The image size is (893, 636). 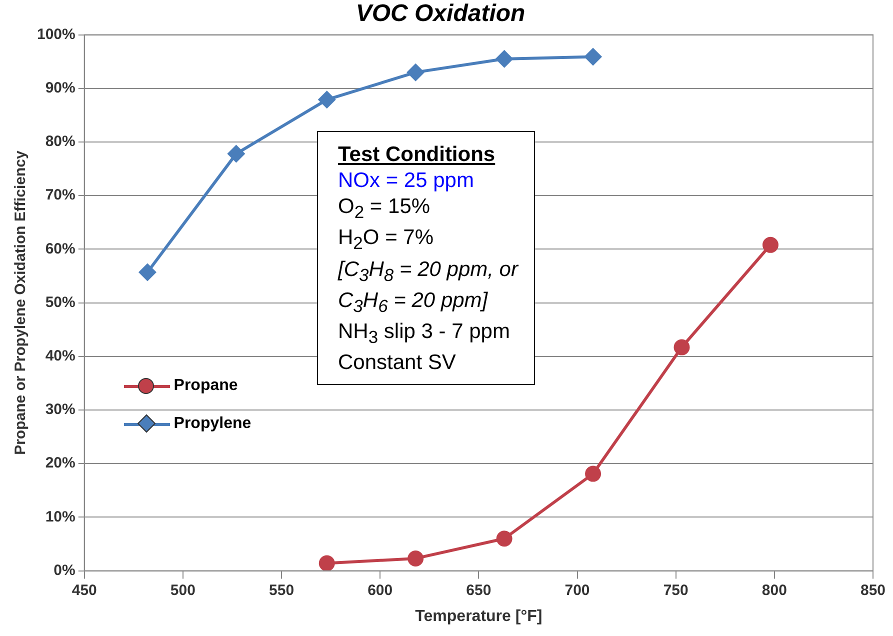 I want to click on x-tick-label: 800, so click(x=774, y=590).